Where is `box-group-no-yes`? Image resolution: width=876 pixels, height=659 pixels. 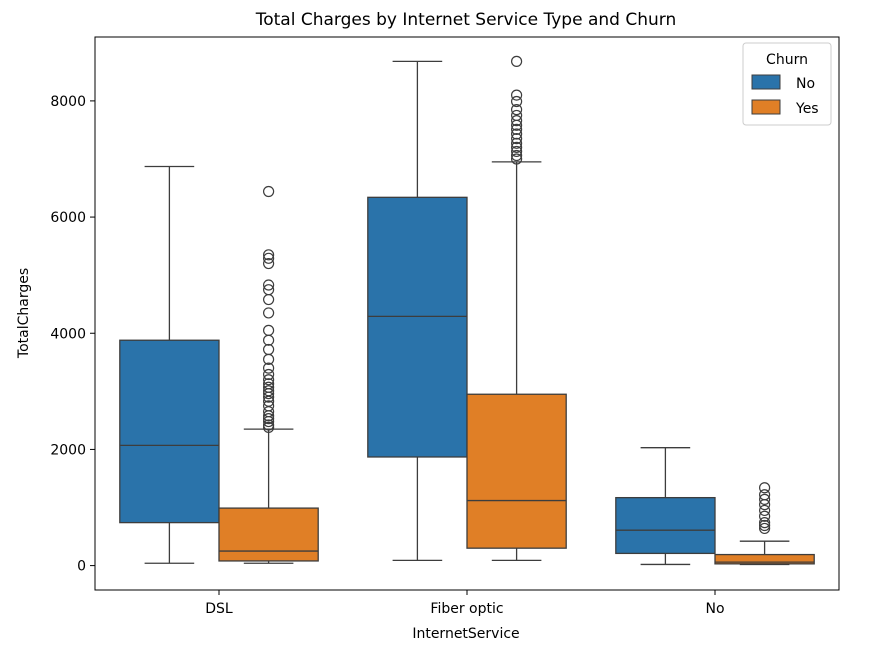 box-group-no-yes is located at coordinates (764, 524).